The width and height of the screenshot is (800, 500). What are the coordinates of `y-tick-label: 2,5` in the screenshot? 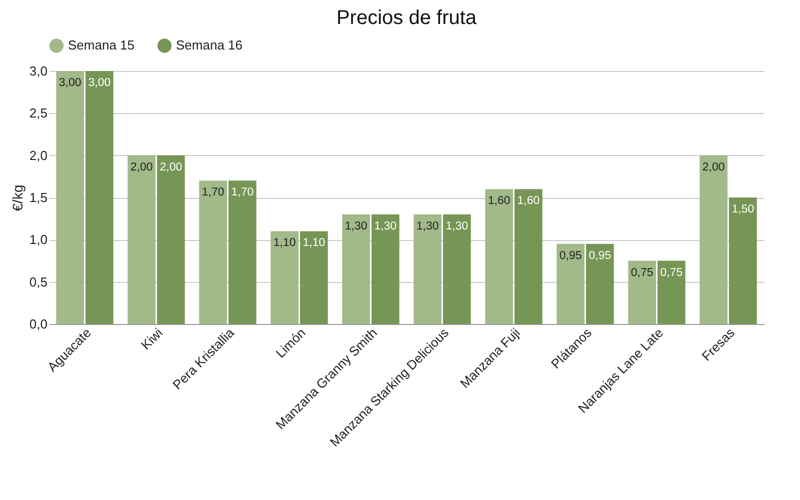 It's located at (38, 113).